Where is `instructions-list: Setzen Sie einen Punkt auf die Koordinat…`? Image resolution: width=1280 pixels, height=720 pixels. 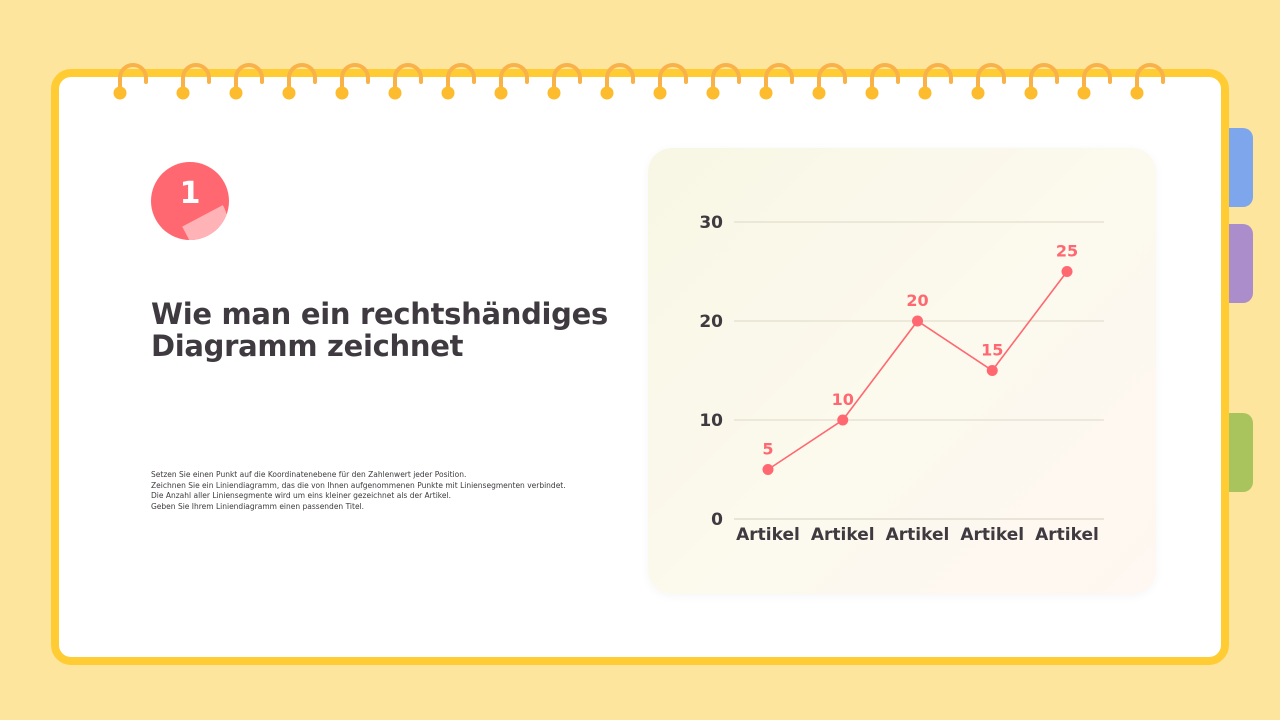 instructions-list: Setzen Sie einen Punkt auf die Koordinat… is located at coordinates (391, 491).